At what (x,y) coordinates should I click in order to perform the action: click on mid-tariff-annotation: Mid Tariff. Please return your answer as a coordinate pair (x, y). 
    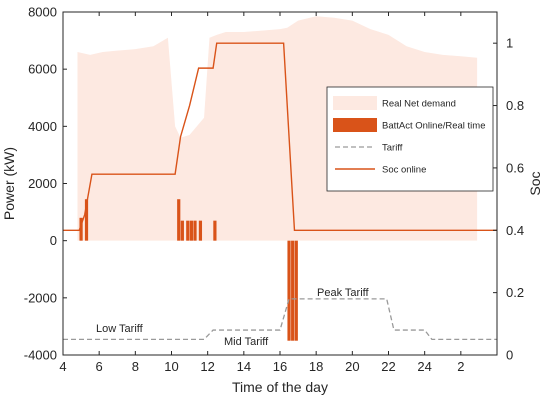
    Looking at the image, I should click on (246, 342).